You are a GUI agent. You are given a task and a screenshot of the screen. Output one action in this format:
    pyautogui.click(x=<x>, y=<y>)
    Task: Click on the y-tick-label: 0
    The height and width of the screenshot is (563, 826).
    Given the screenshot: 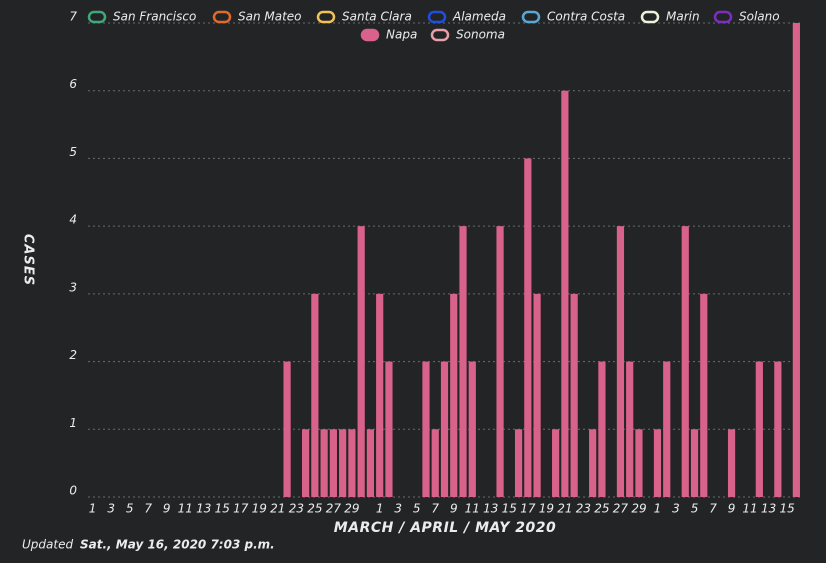 What is the action you would take?
    pyautogui.click(x=73, y=491)
    